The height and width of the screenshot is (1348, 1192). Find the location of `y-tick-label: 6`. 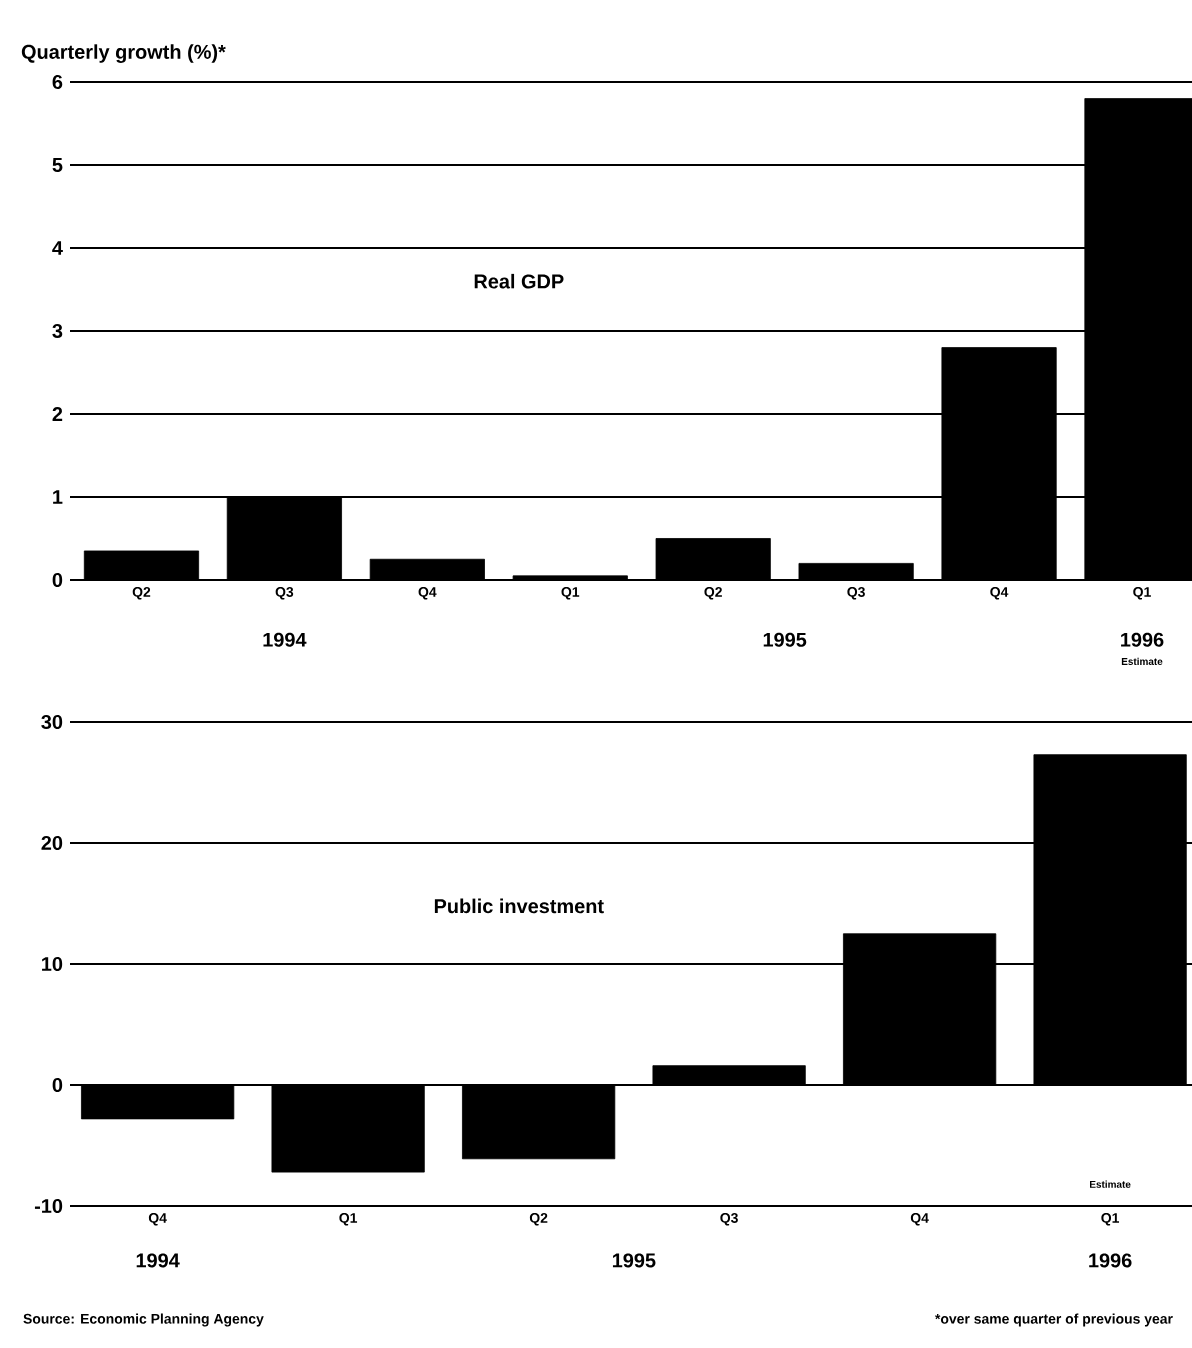

y-tick-label: 6 is located at coordinates (57, 82).